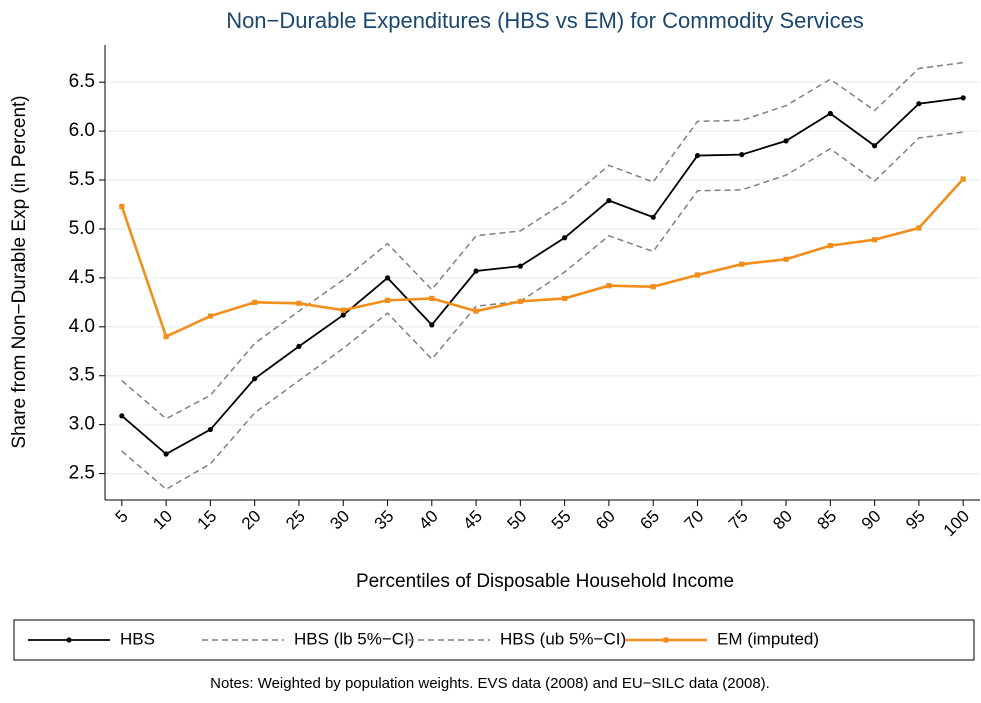 The width and height of the screenshot is (981, 703). I want to click on x-tick-label: 30, so click(339, 520).